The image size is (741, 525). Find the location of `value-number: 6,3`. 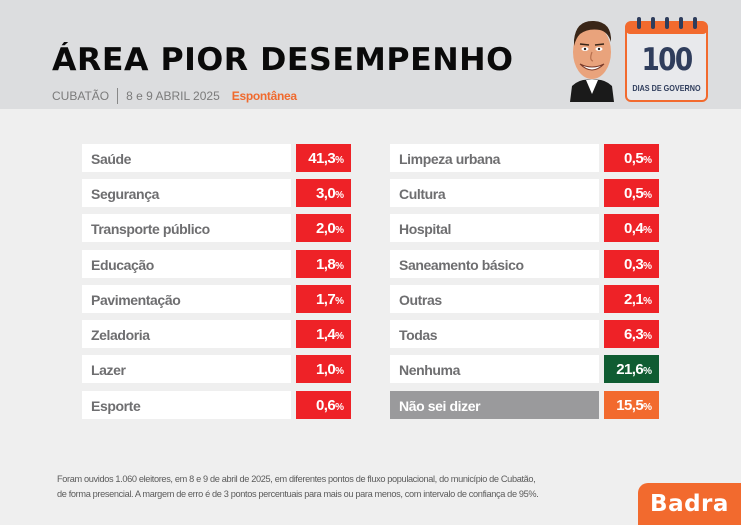

value-number: 6,3 is located at coordinates (634, 334).